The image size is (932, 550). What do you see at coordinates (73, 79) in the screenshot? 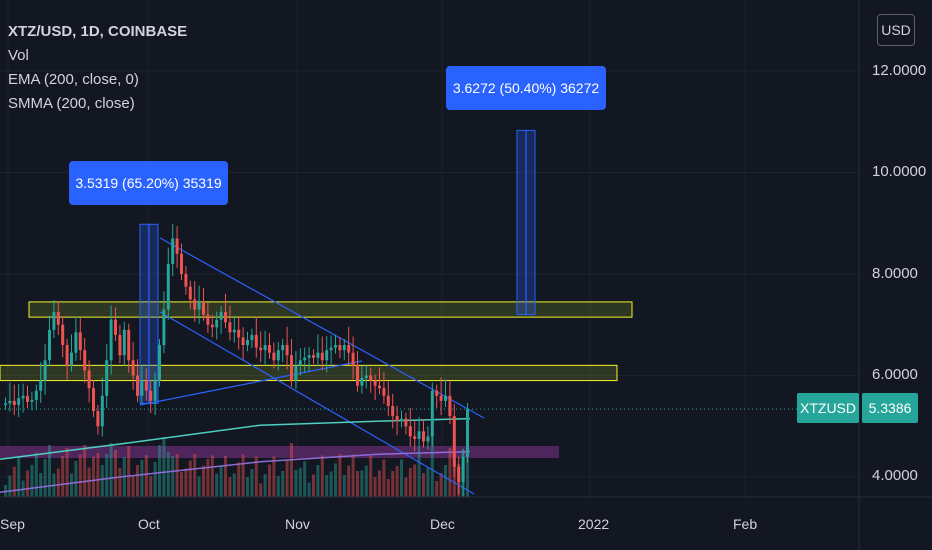
I see `legend-indicator-ema: EMA (200, close, 0)` at bounding box center [73, 79].